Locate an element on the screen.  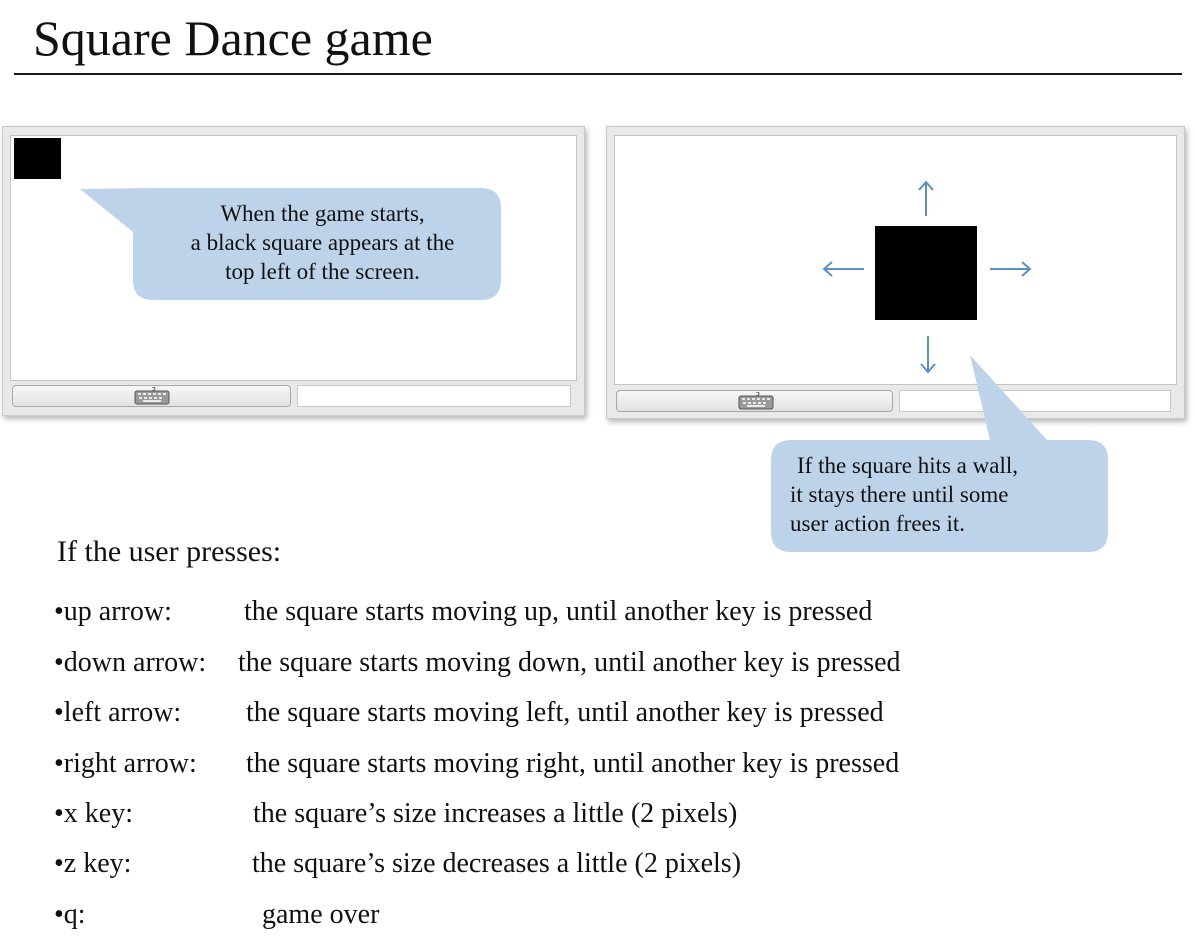
rule-key: •q: is located at coordinates (70, 914).